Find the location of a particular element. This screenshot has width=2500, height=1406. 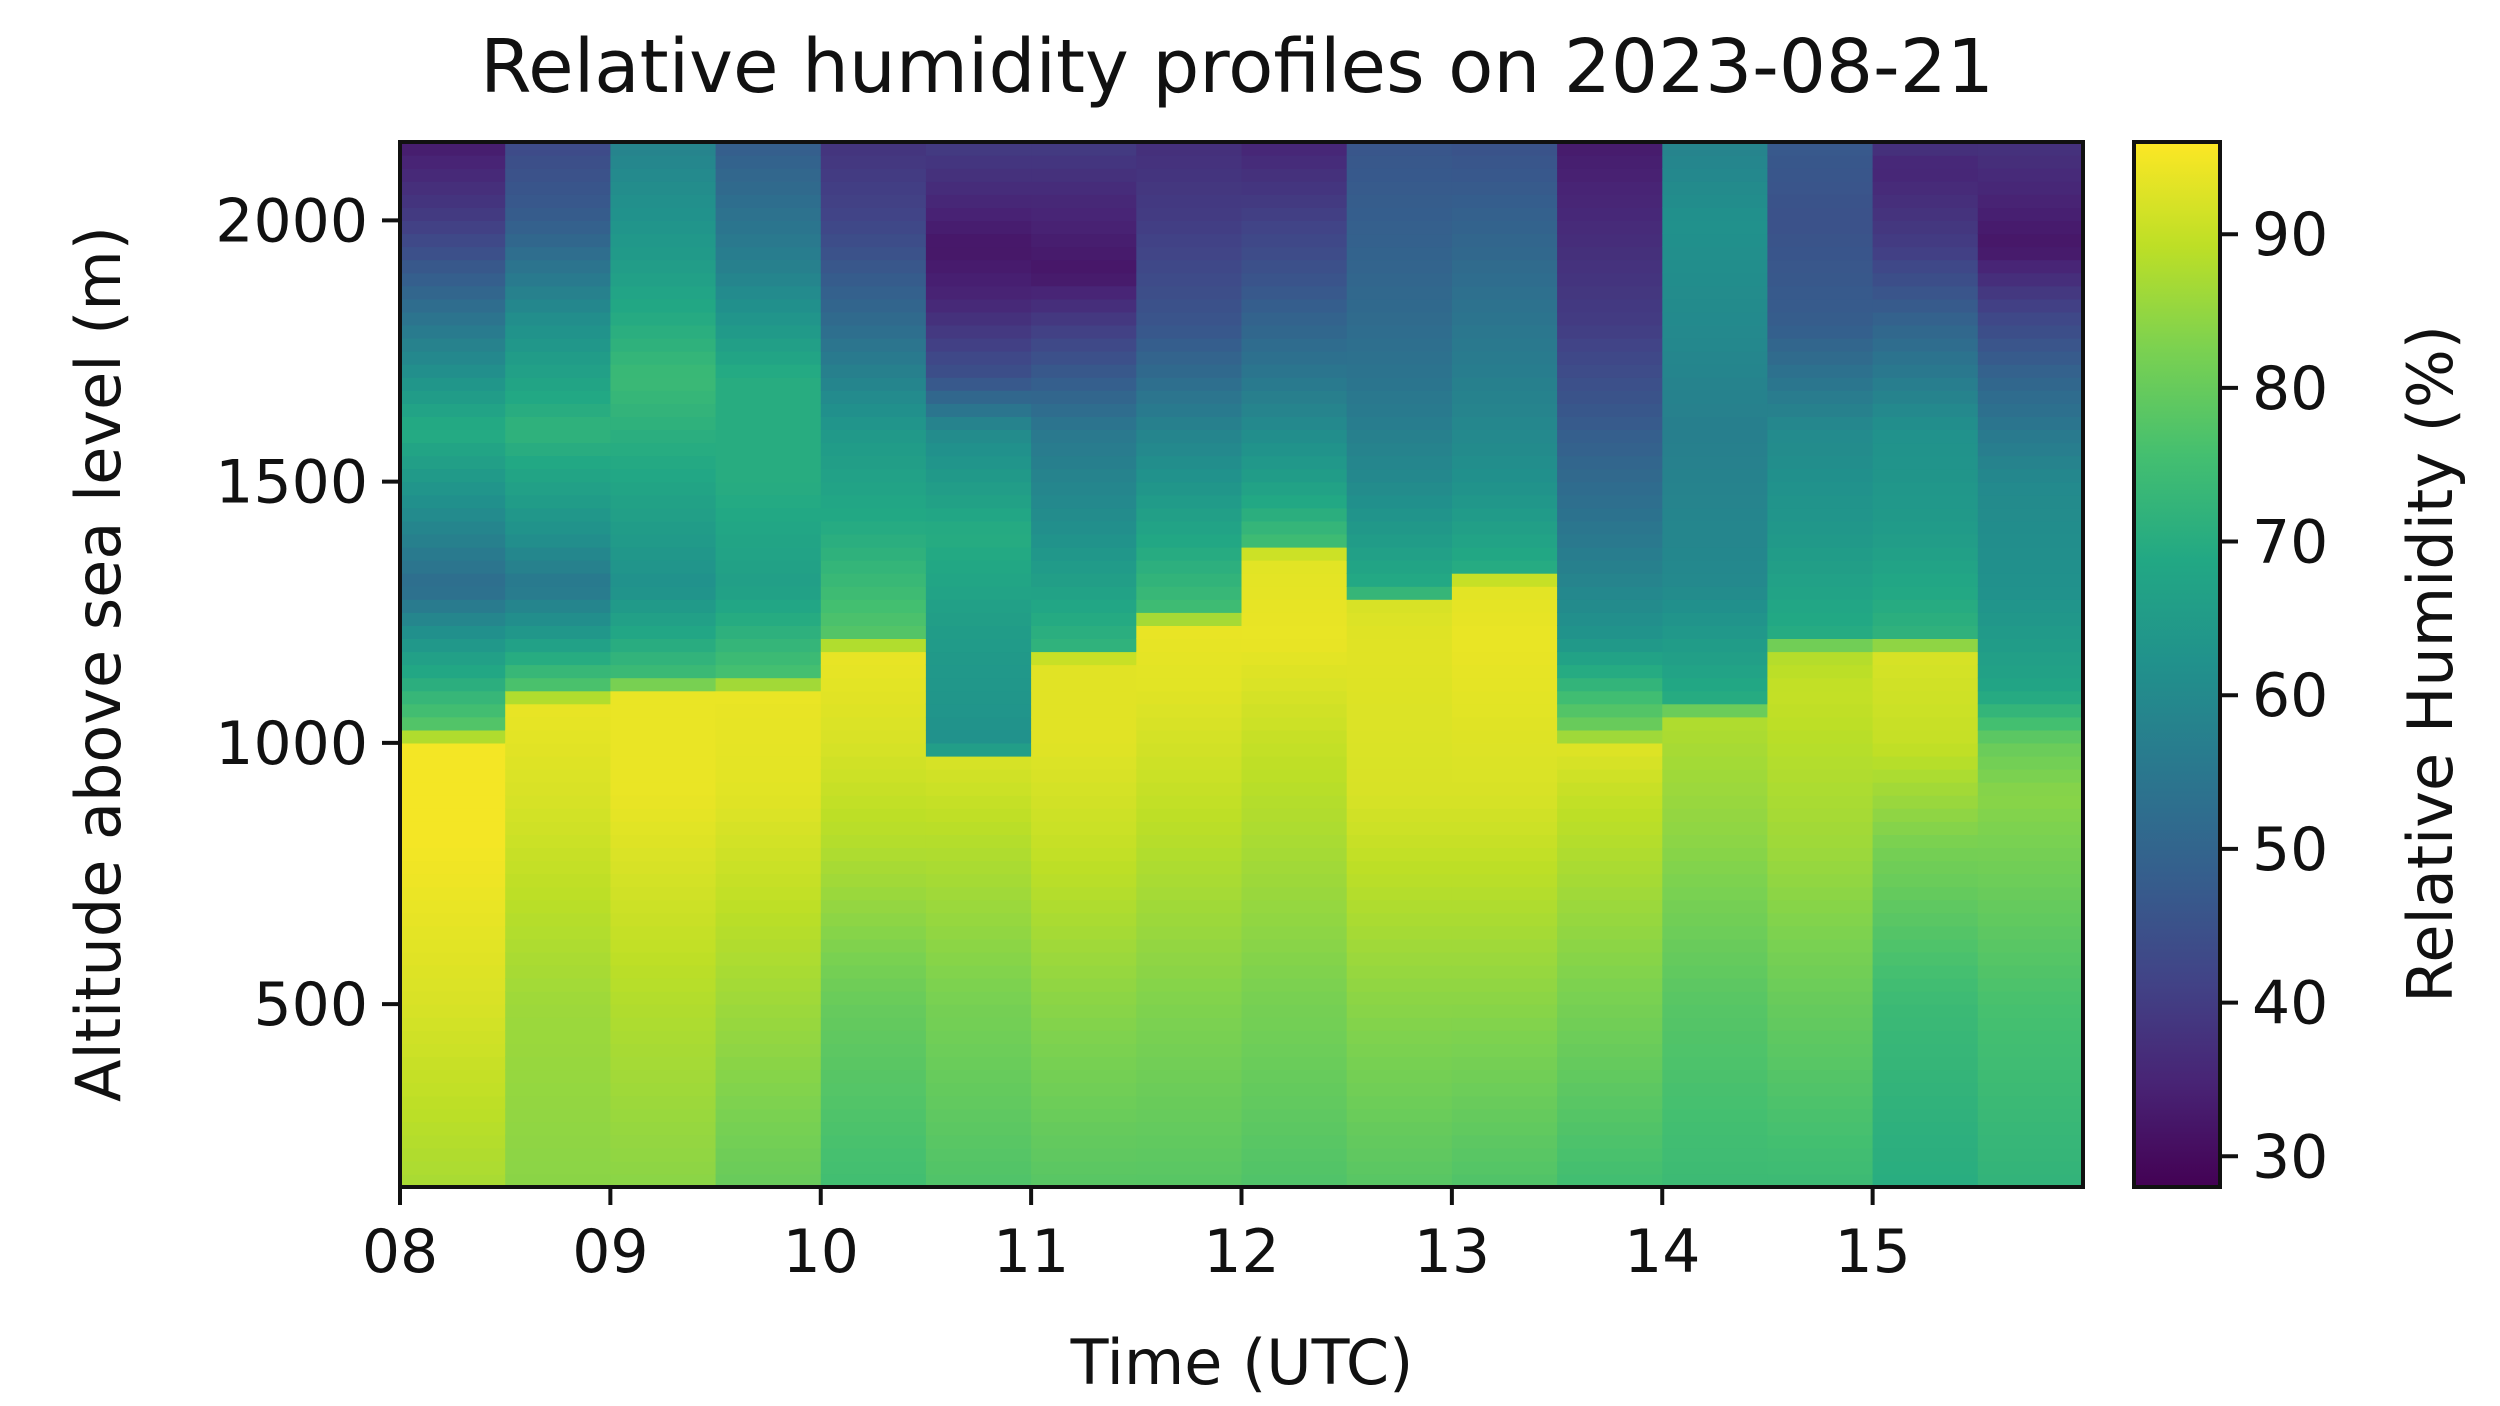

colorbar-tick-label: 90 is located at coordinates (2290, 235).